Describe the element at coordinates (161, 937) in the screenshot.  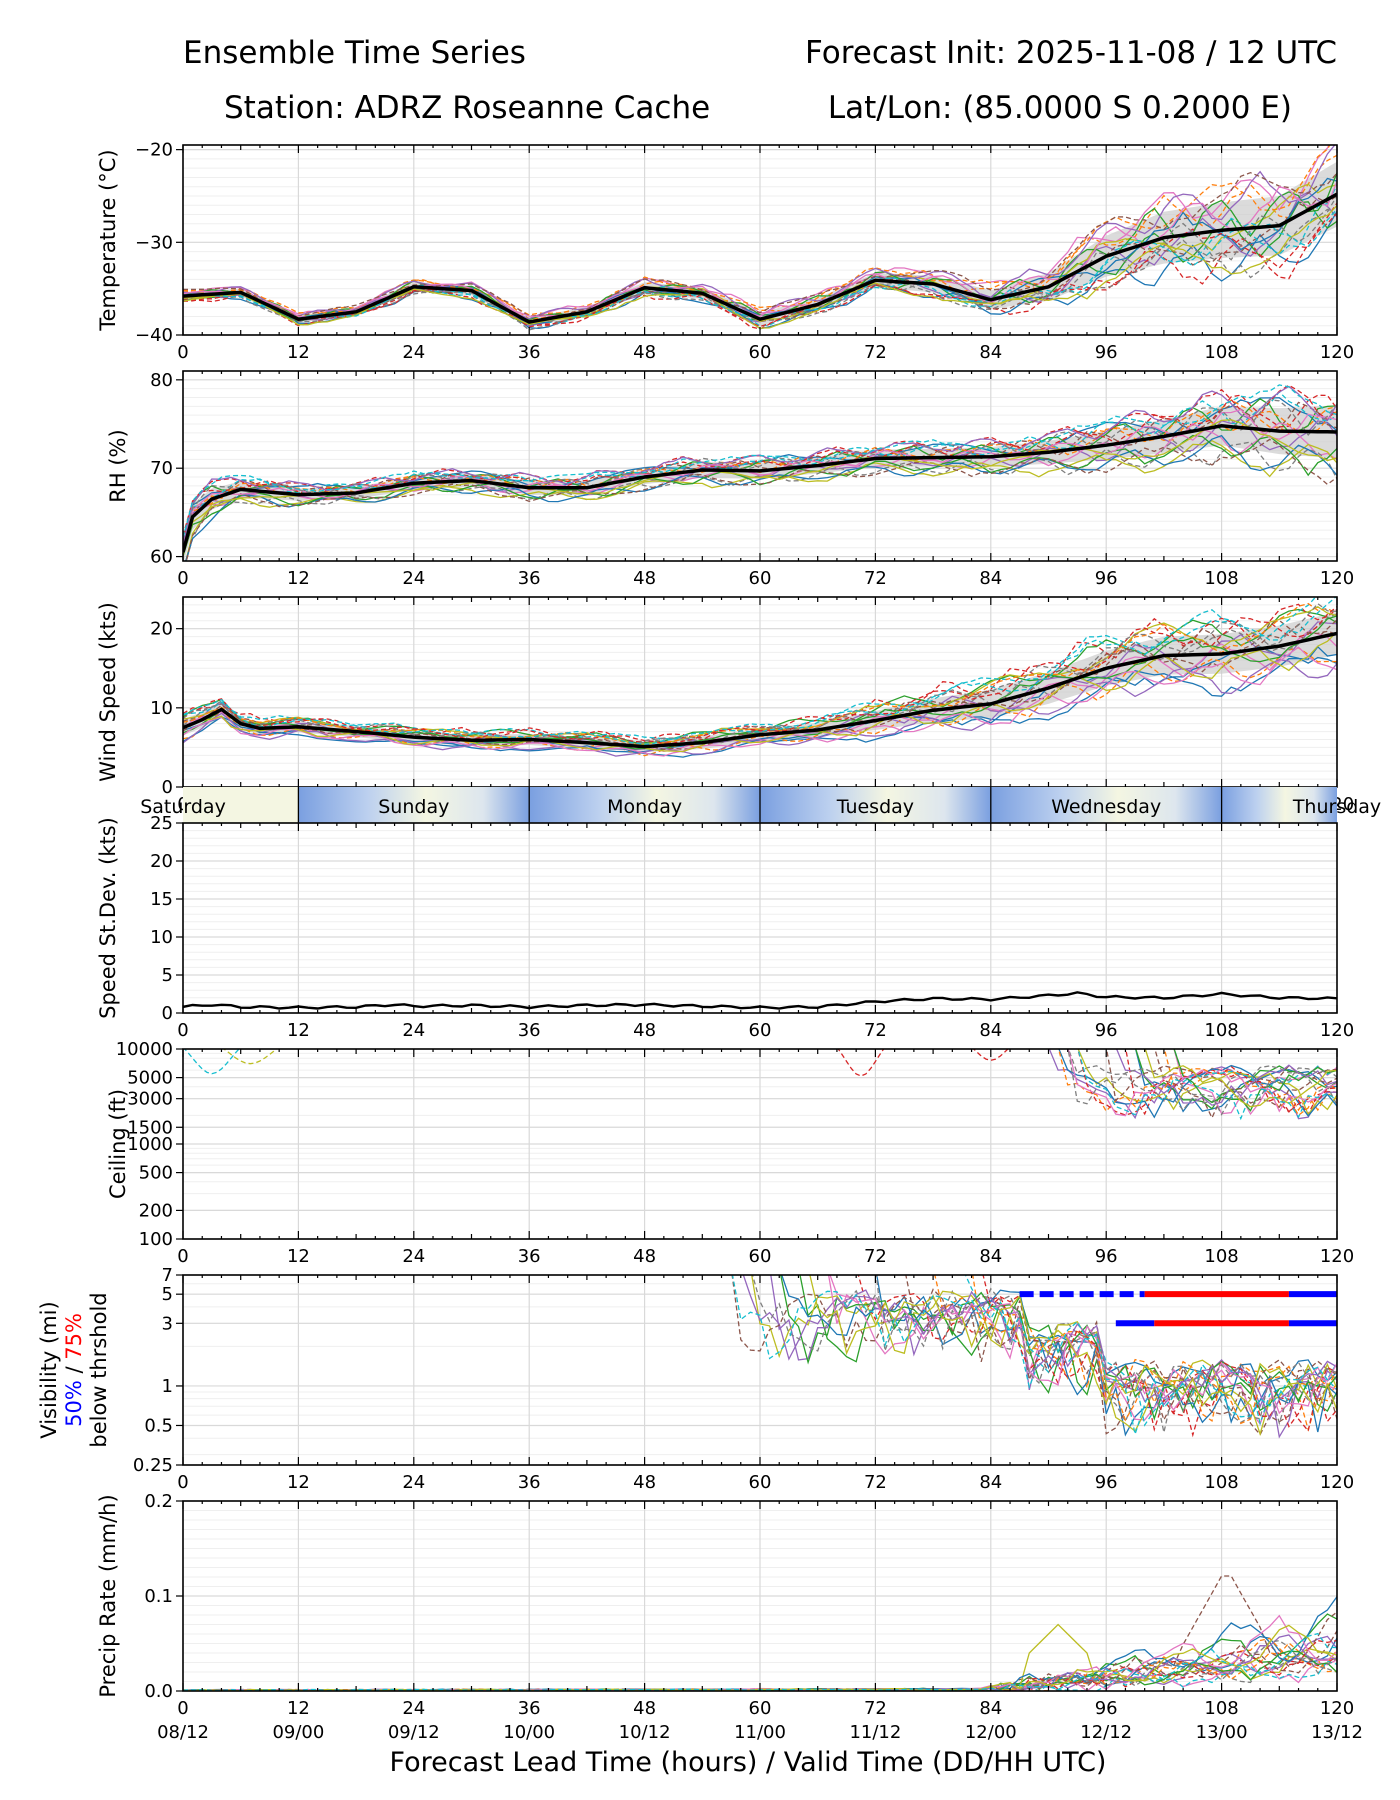
I see `y-tick-label: 10` at that location.